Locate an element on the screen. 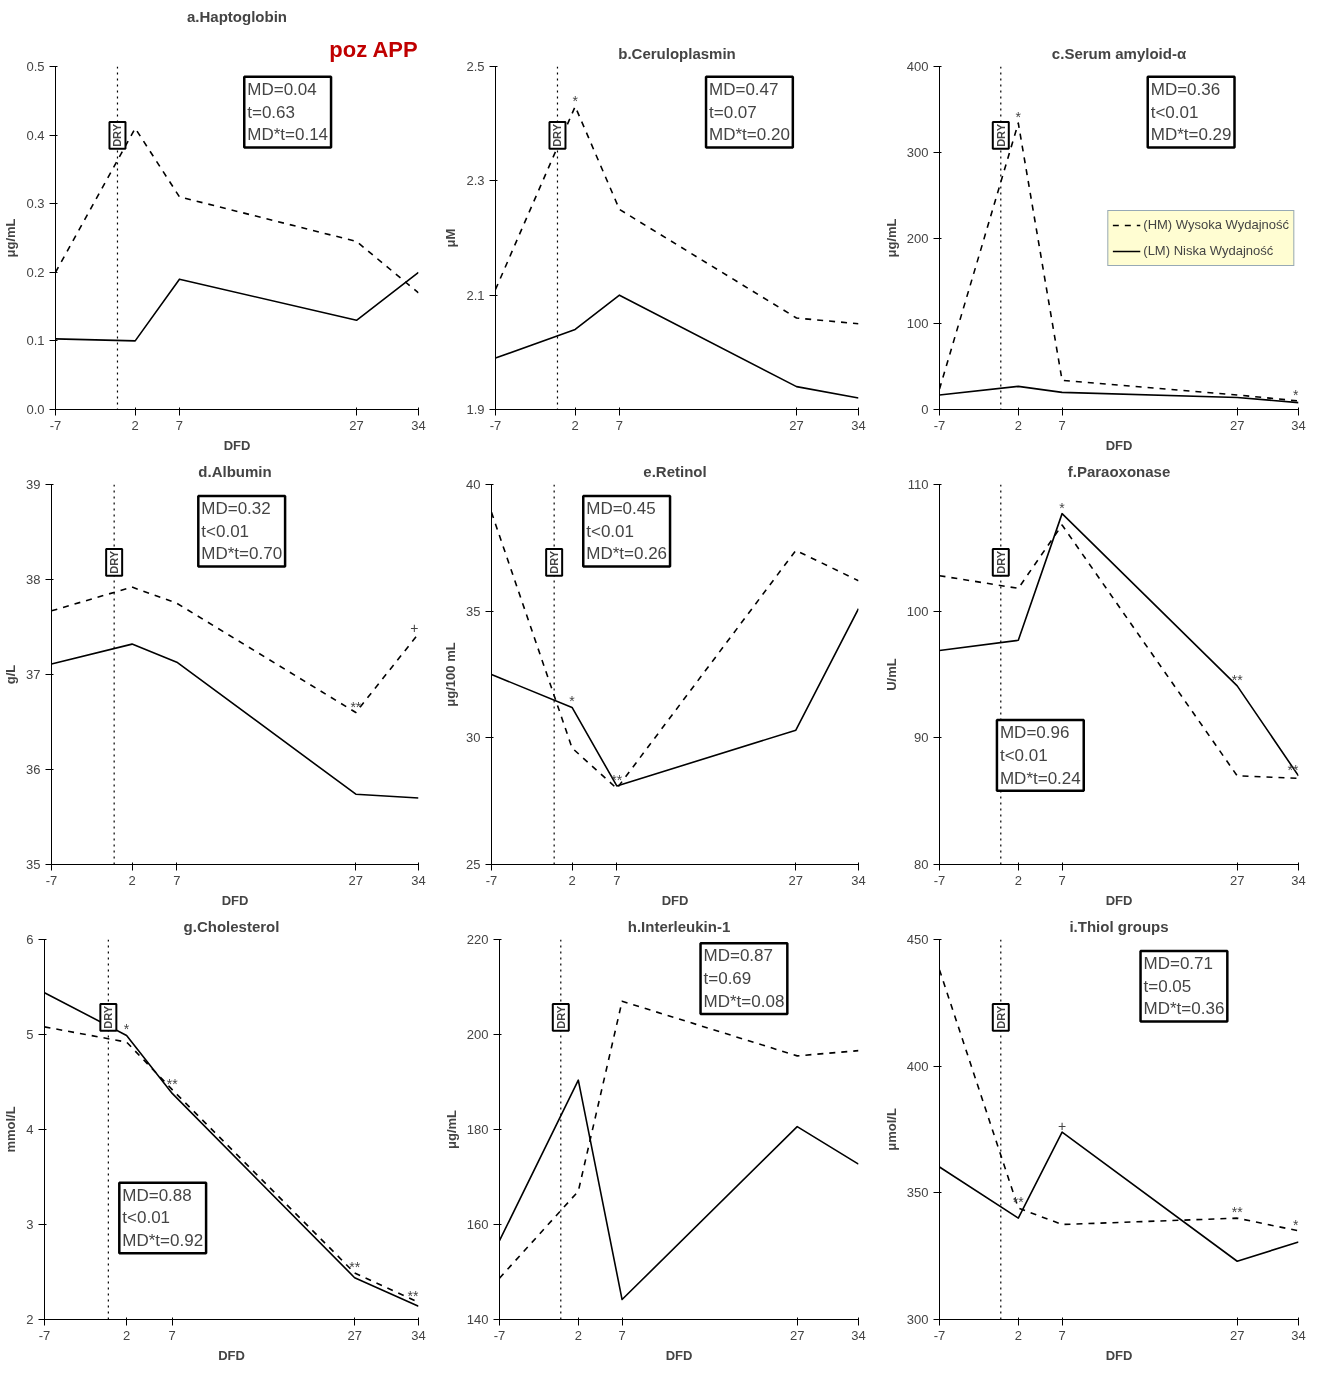  legend-label: (HM) Wysoka Wydajność is located at coordinates (1216, 224).